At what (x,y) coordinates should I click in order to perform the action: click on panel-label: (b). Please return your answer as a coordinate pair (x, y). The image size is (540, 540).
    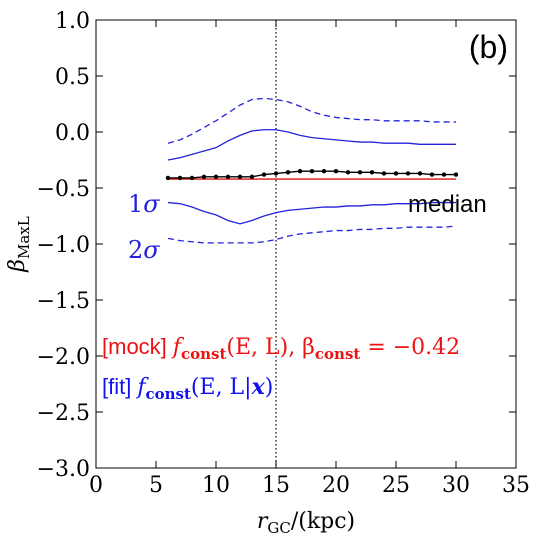
    Looking at the image, I should click on (488, 47).